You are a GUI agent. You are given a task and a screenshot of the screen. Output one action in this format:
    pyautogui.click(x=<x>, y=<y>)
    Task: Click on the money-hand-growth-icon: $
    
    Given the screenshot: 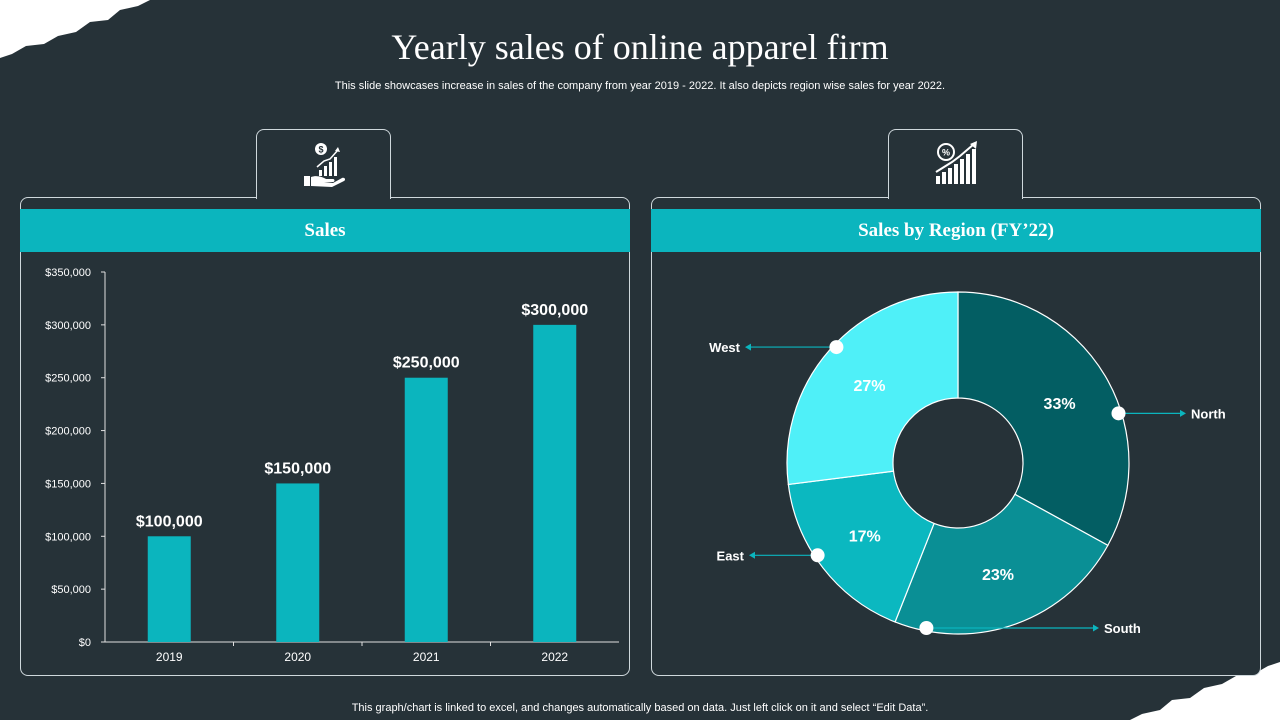 What is the action you would take?
    pyautogui.click(x=325, y=165)
    